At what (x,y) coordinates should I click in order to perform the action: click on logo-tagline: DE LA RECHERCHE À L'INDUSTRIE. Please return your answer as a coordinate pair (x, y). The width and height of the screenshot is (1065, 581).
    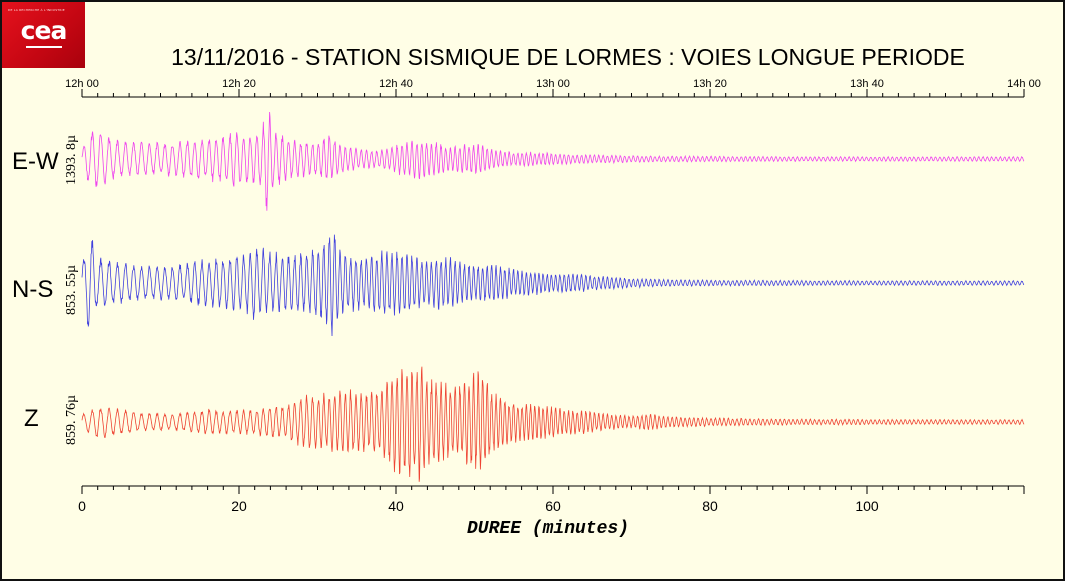
    Looking at the image, I should click on (36, 10).